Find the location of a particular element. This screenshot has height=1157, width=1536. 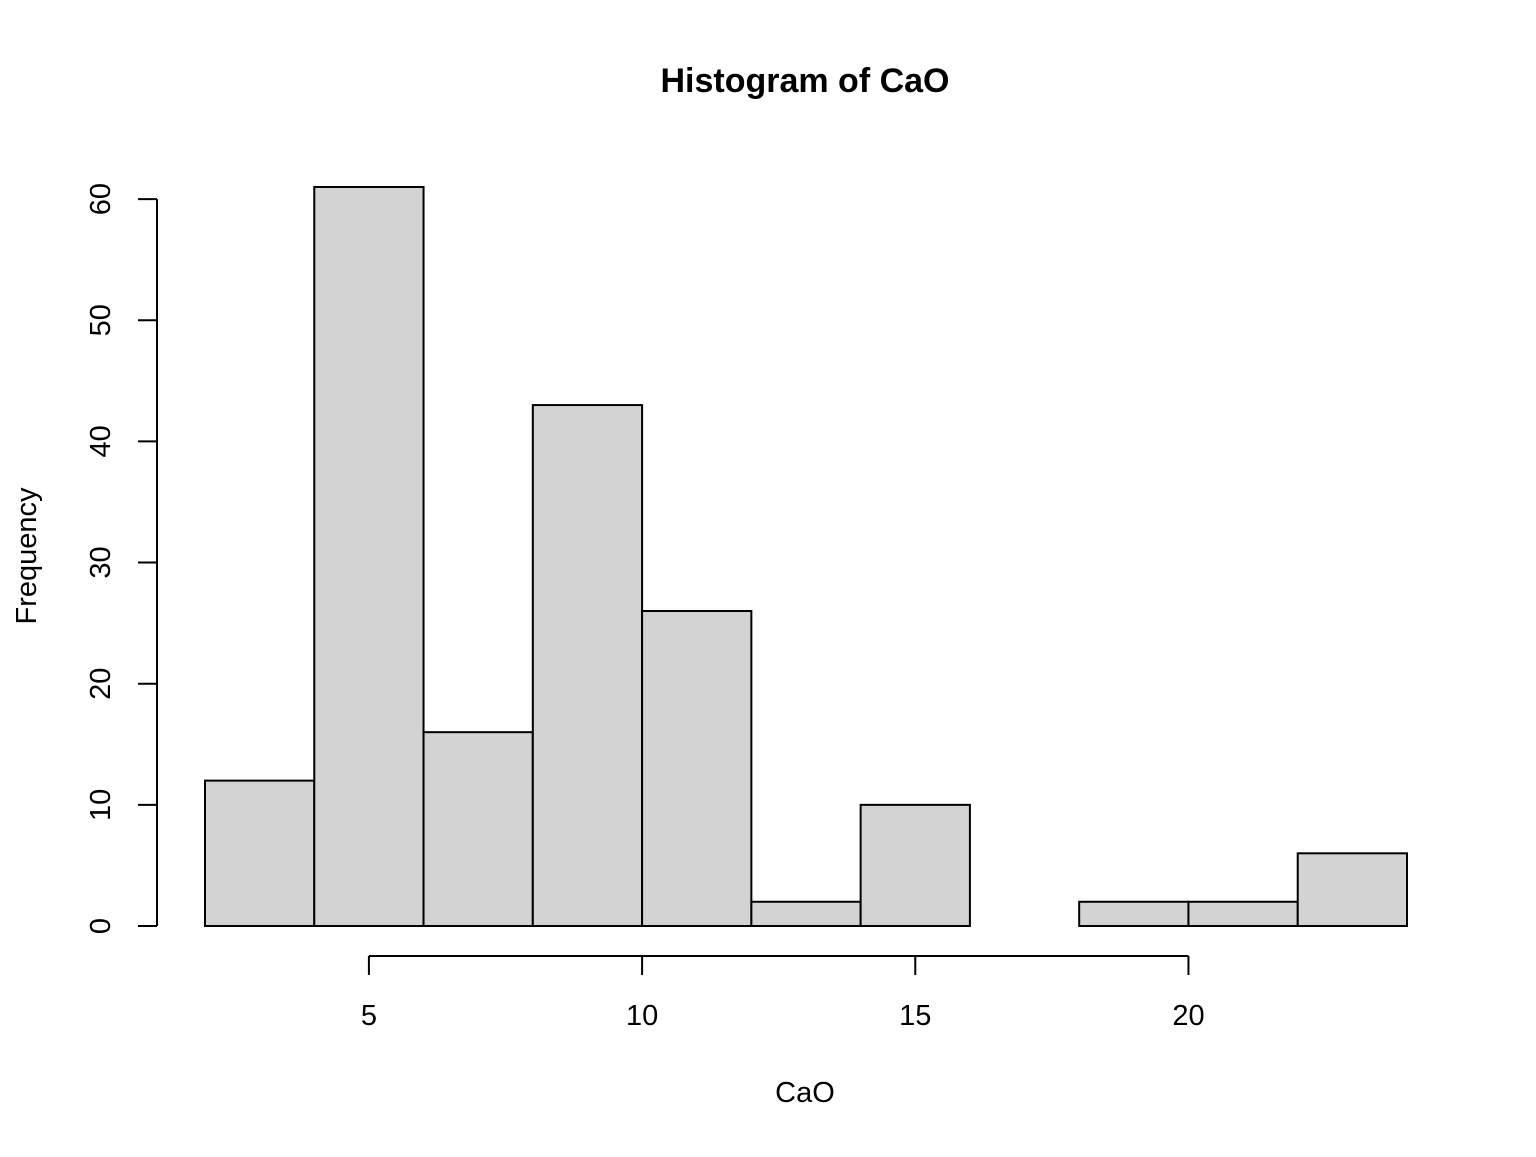

x-tick-label: 5 is located at coordinates (369, 1016).